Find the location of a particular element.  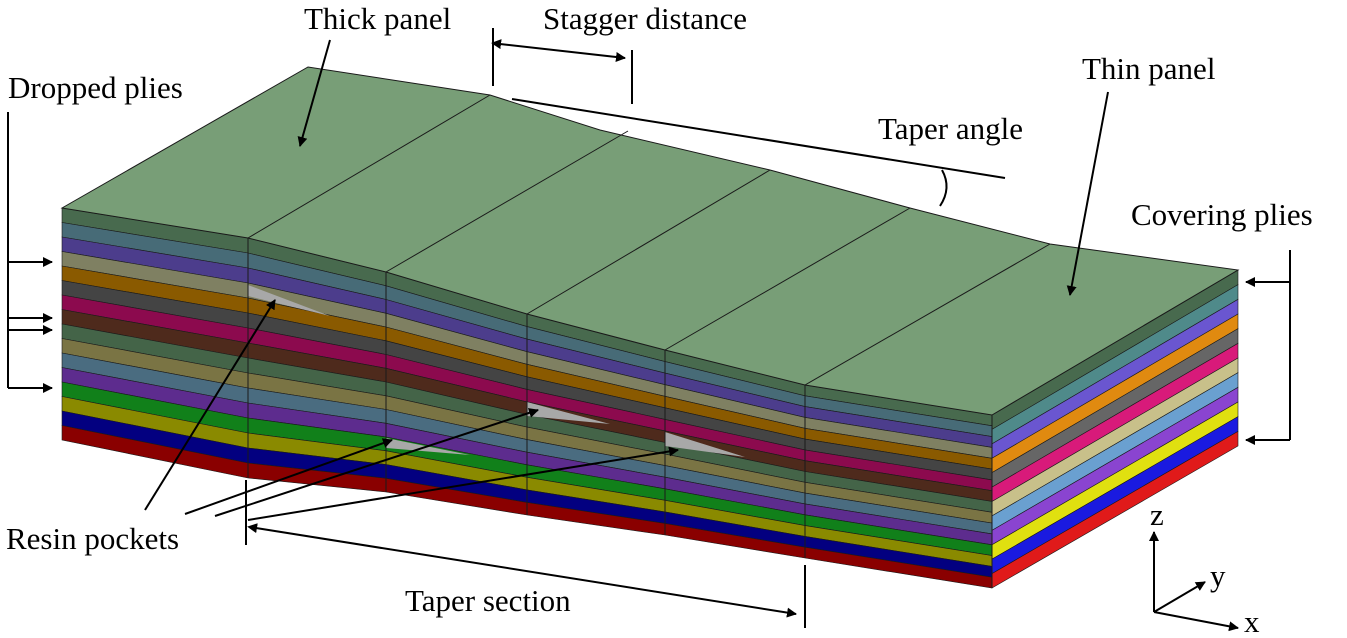

taper-angle-label: Taper angle is located at coordinates (950, 128).